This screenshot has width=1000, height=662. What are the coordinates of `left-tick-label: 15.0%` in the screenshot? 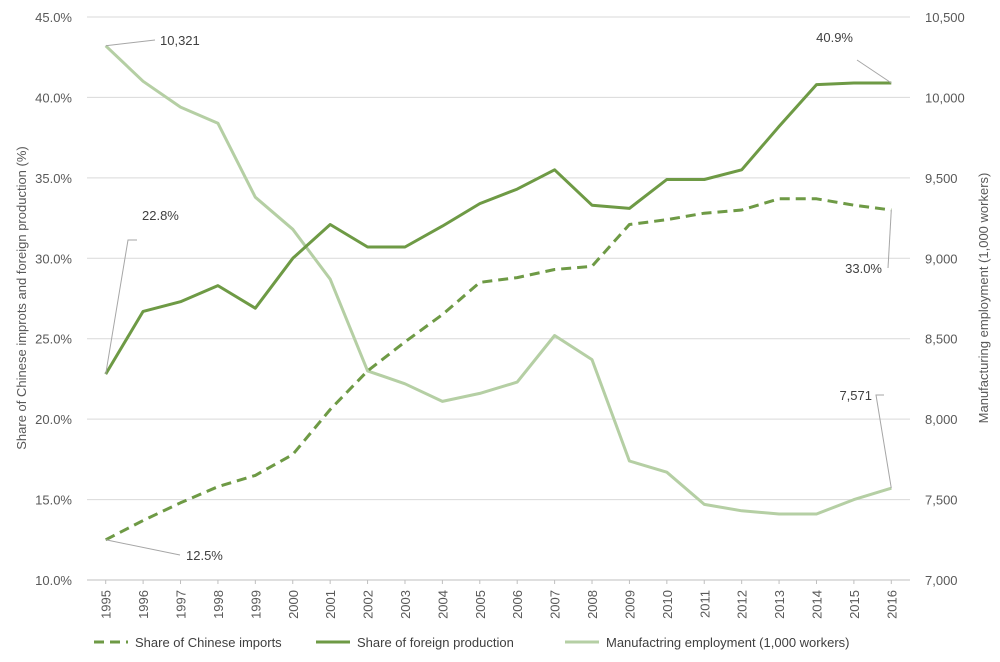 It's located at (53, 500).